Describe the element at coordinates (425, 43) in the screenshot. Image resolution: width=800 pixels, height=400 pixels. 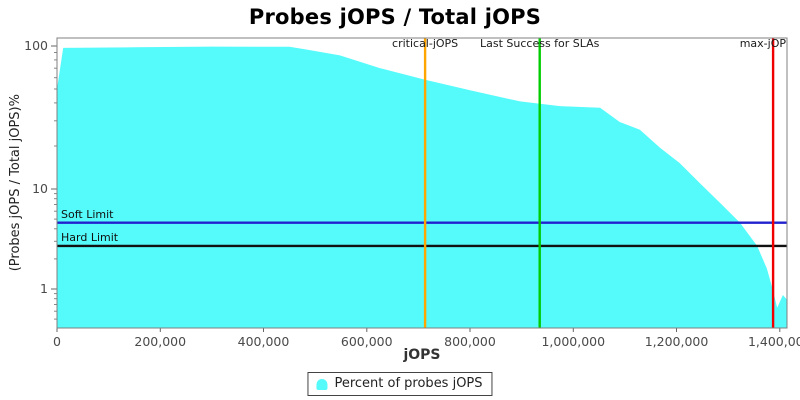
I see `critical-jops-label: critical-jOPS` at that location.